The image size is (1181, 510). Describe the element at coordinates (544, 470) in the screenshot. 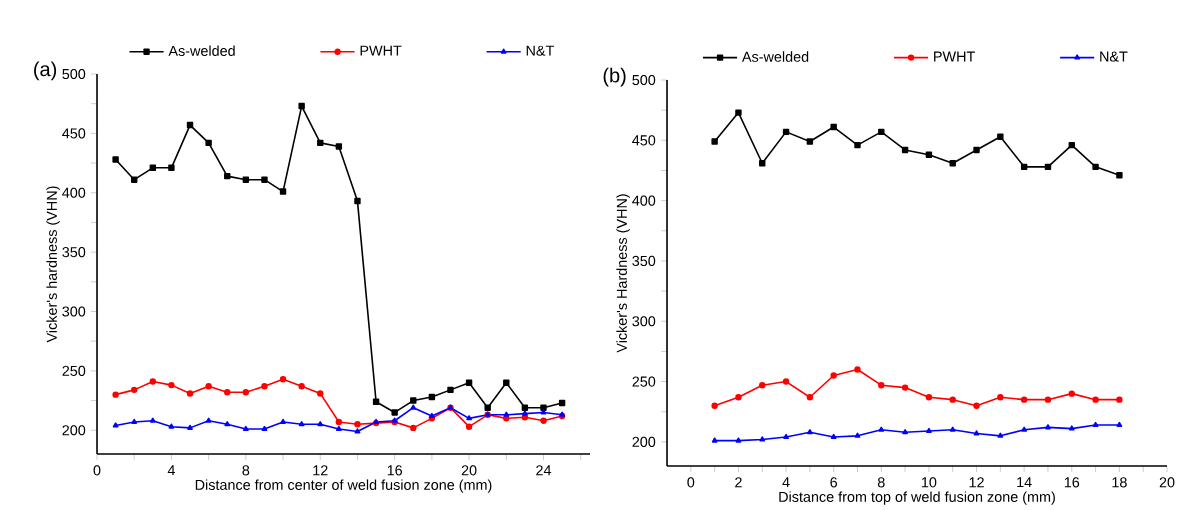

I see `x-tick-label: 24` at that location.